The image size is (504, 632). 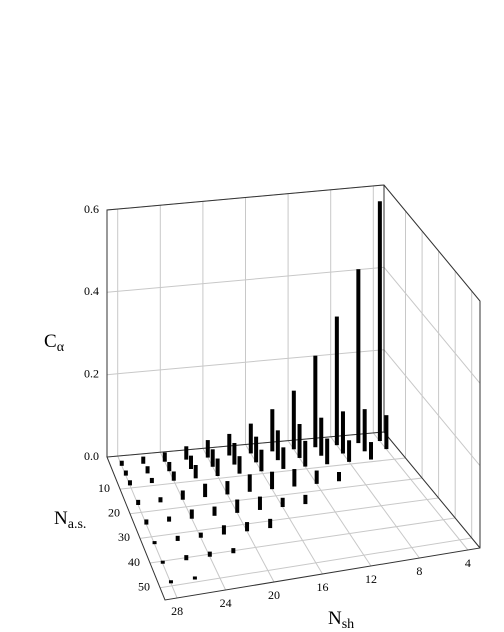 What do you see at coordinates (134, 562) in the screenshot?
I see `y-tick-label: 40` at bounding box center [134, 562].